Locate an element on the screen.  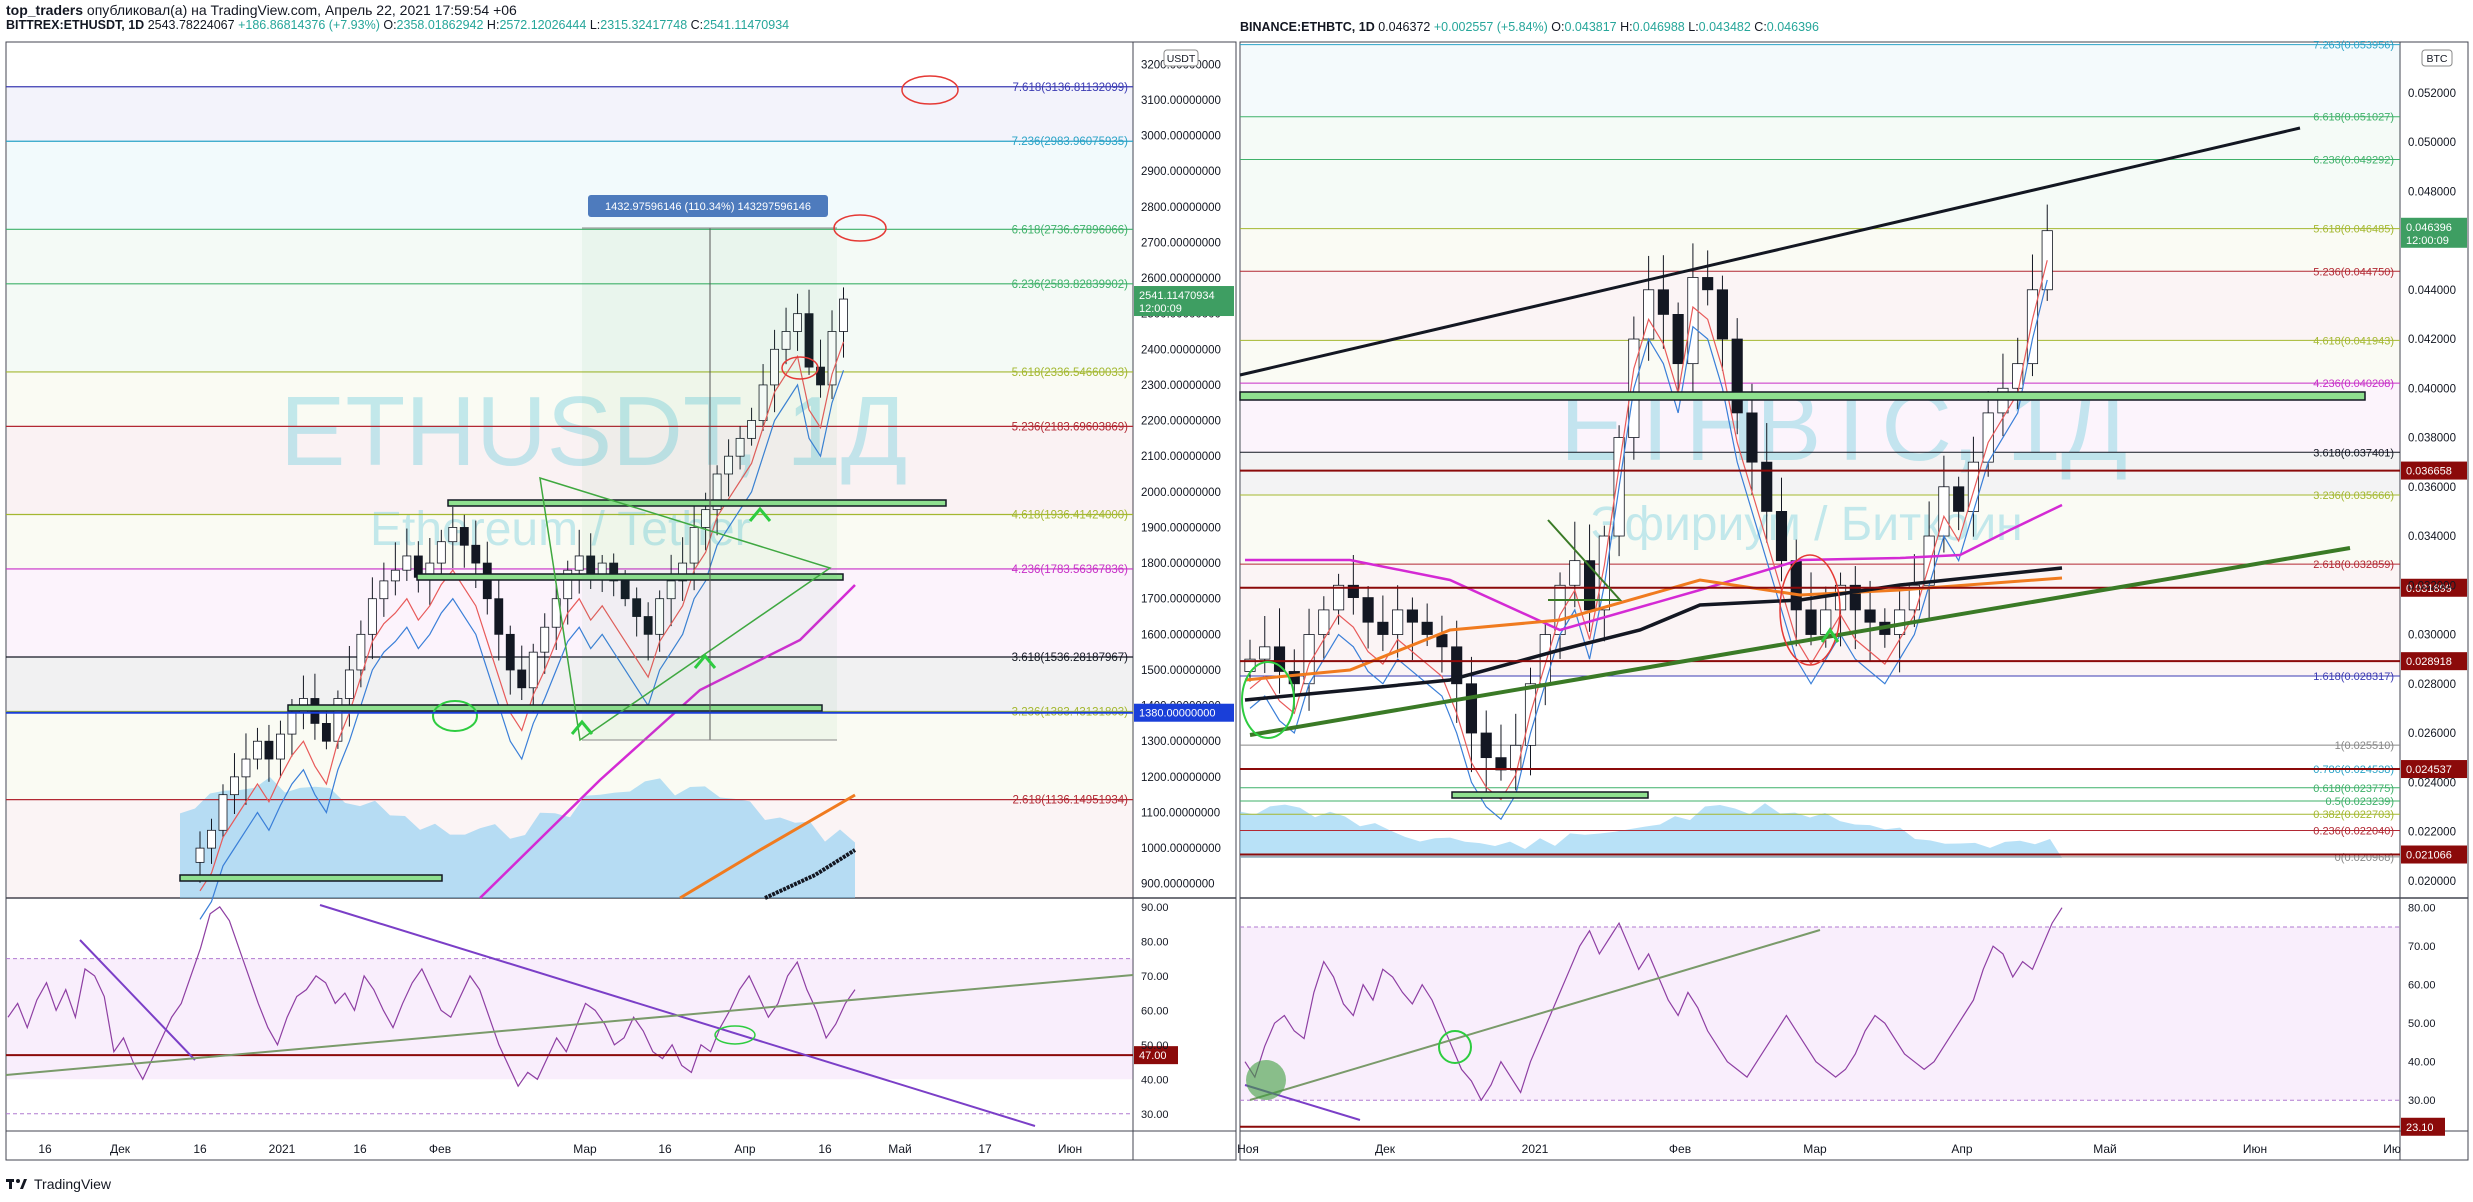
right-price-tick: 0.040000 is located at coordinates (2432, 389).